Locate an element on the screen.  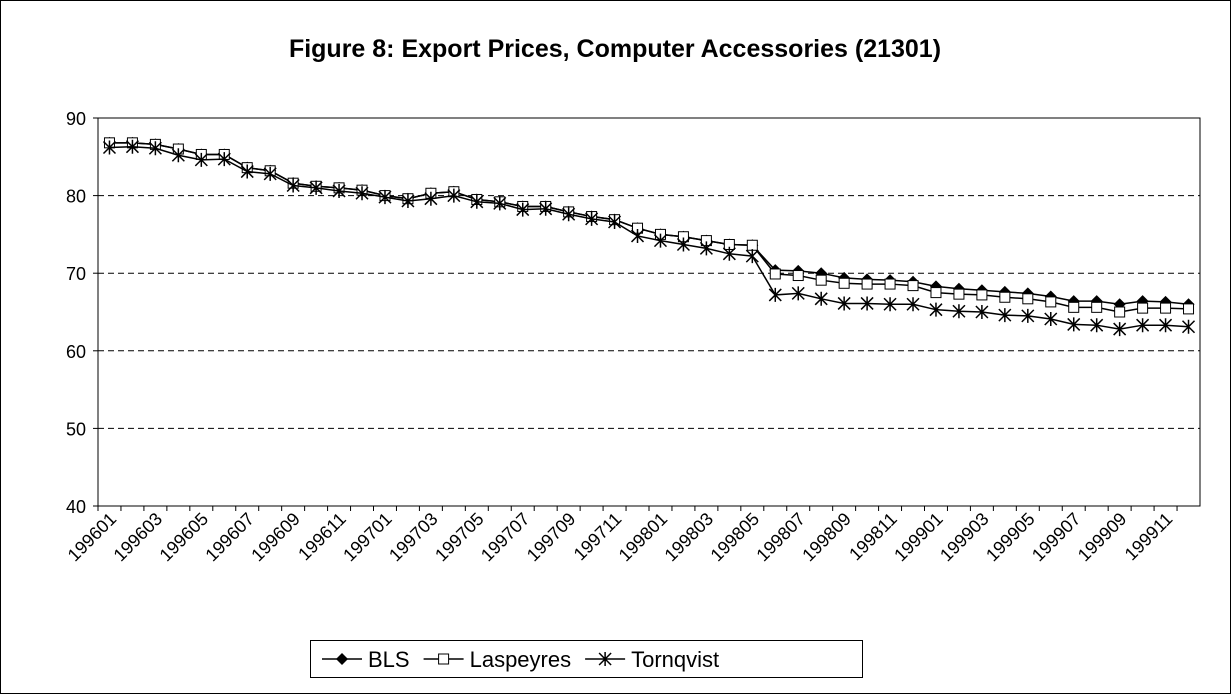
y-tick-label: 40 is located at coordinates (76, 507).